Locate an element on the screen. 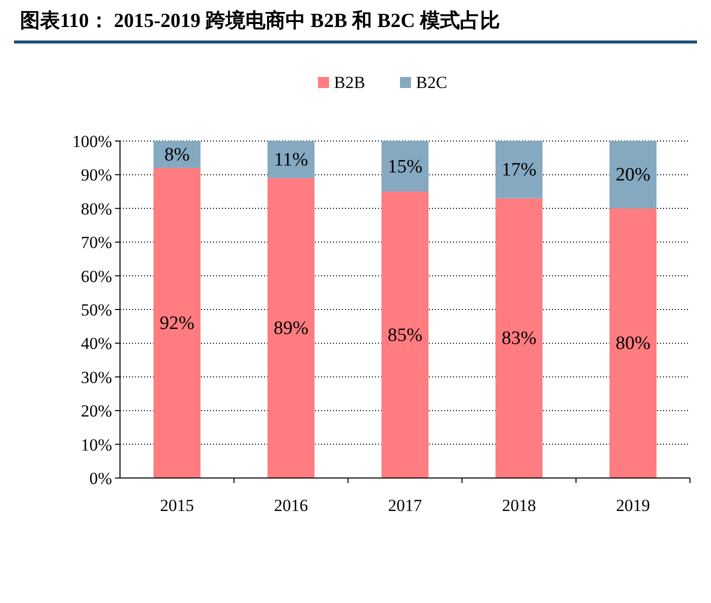 The height and width of the screenshot is (603, 711). y-tick-label: 100% is located at coordinates (92, 141).